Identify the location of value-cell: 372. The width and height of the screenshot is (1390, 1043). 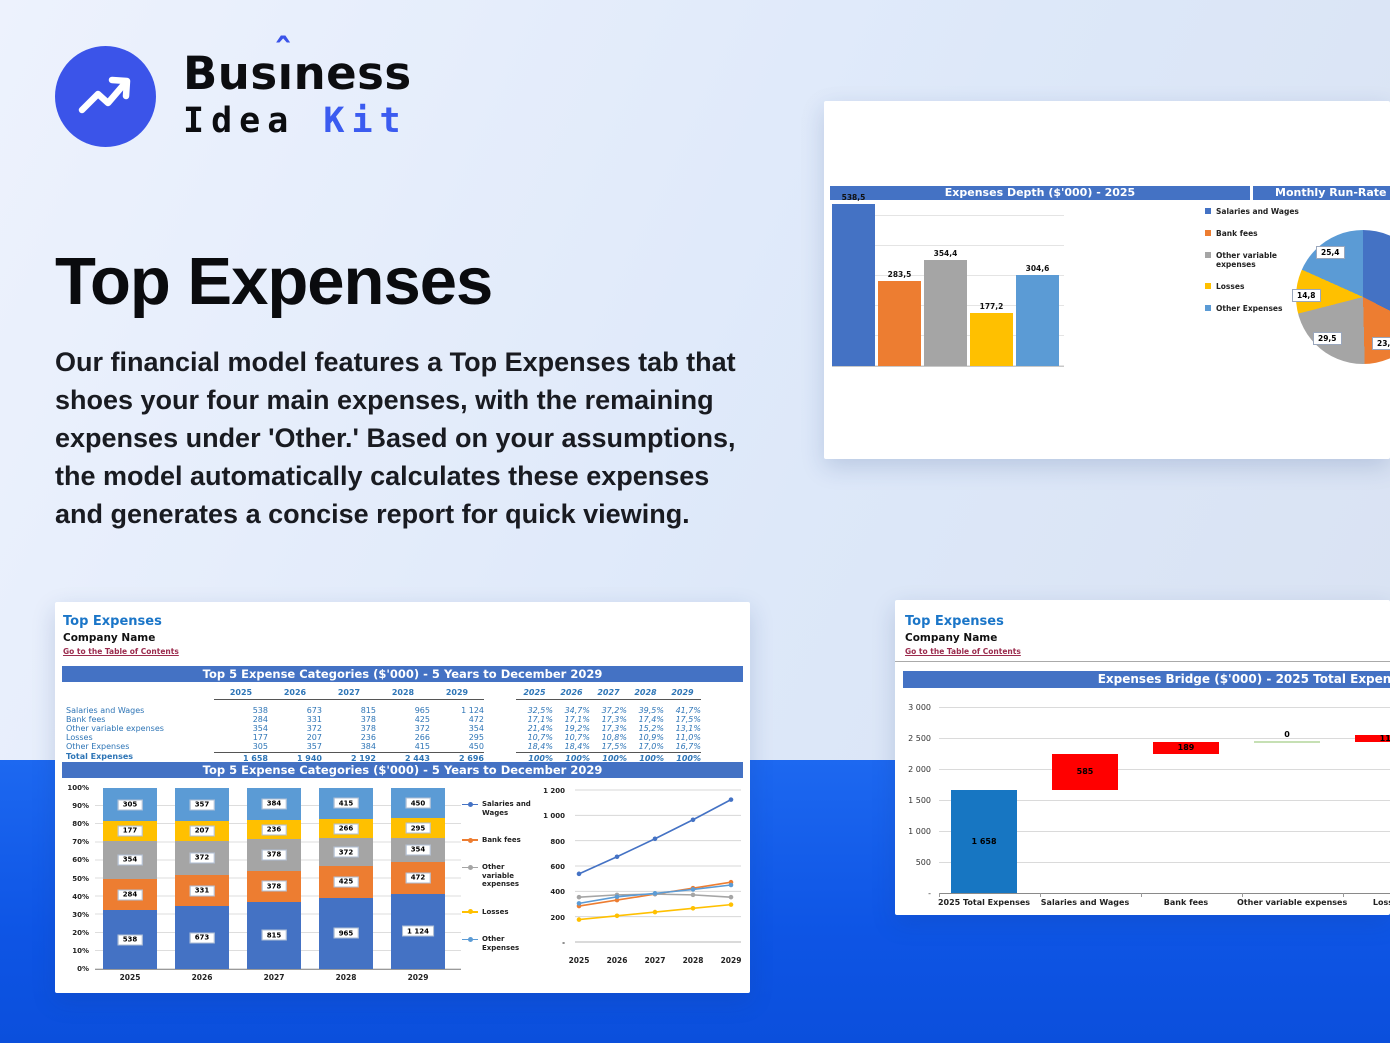
(314, 728).